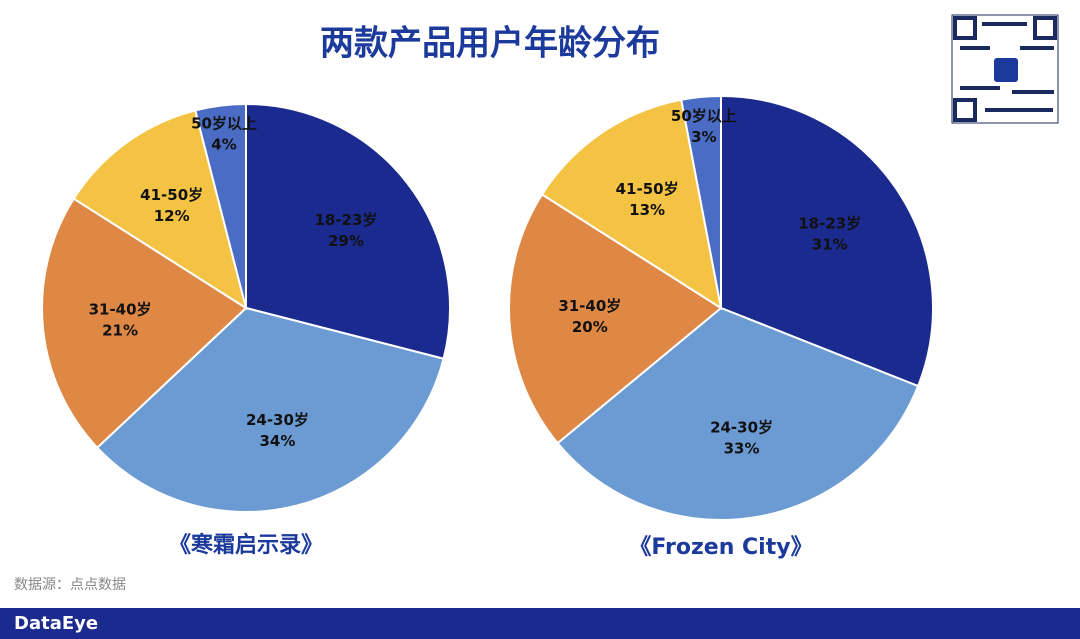 Image resolution: width=1080 pixels, height=639 pixels. I want to click on slice-value-label: 31%, so click(830, 245).